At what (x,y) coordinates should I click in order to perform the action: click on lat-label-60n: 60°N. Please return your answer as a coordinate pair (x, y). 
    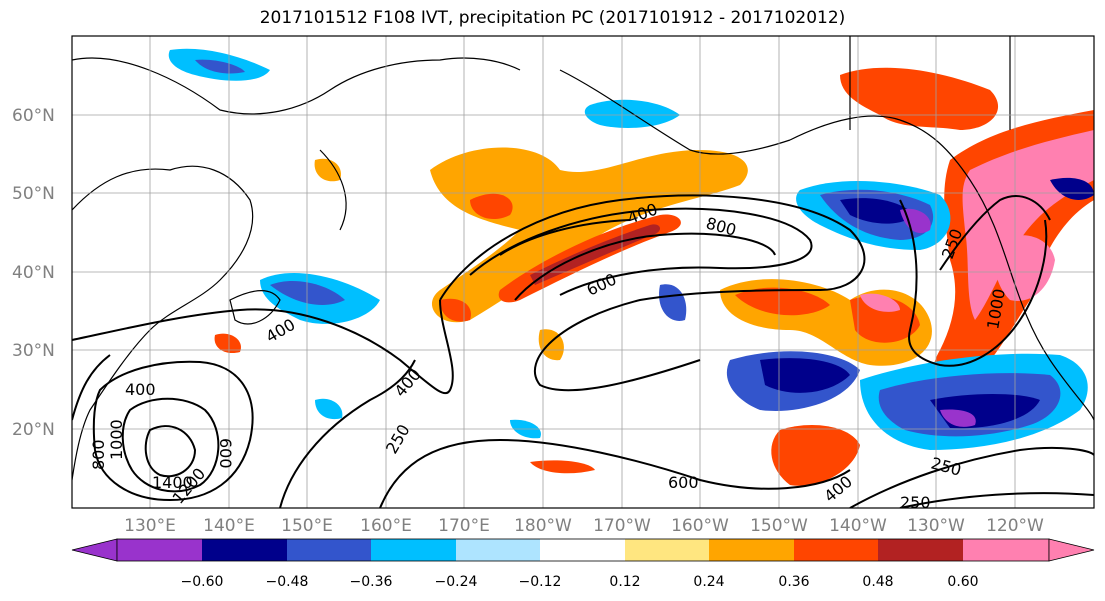
    Looking at the image, I should click on (33, 116).